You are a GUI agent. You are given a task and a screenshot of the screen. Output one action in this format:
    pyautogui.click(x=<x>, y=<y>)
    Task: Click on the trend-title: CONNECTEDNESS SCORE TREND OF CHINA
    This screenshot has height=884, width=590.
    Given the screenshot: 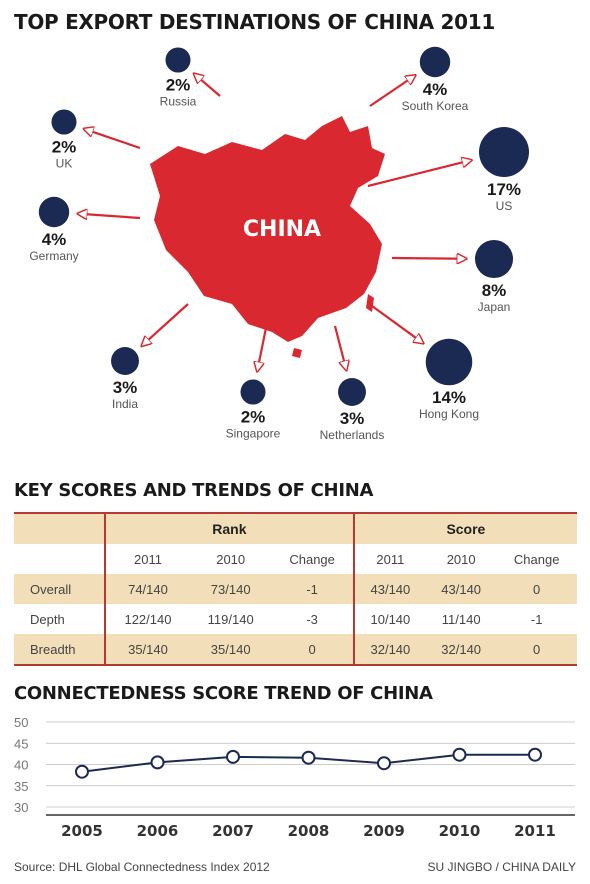 What is the action you would take?
    pyautogui.click(x=223, y=693)
    